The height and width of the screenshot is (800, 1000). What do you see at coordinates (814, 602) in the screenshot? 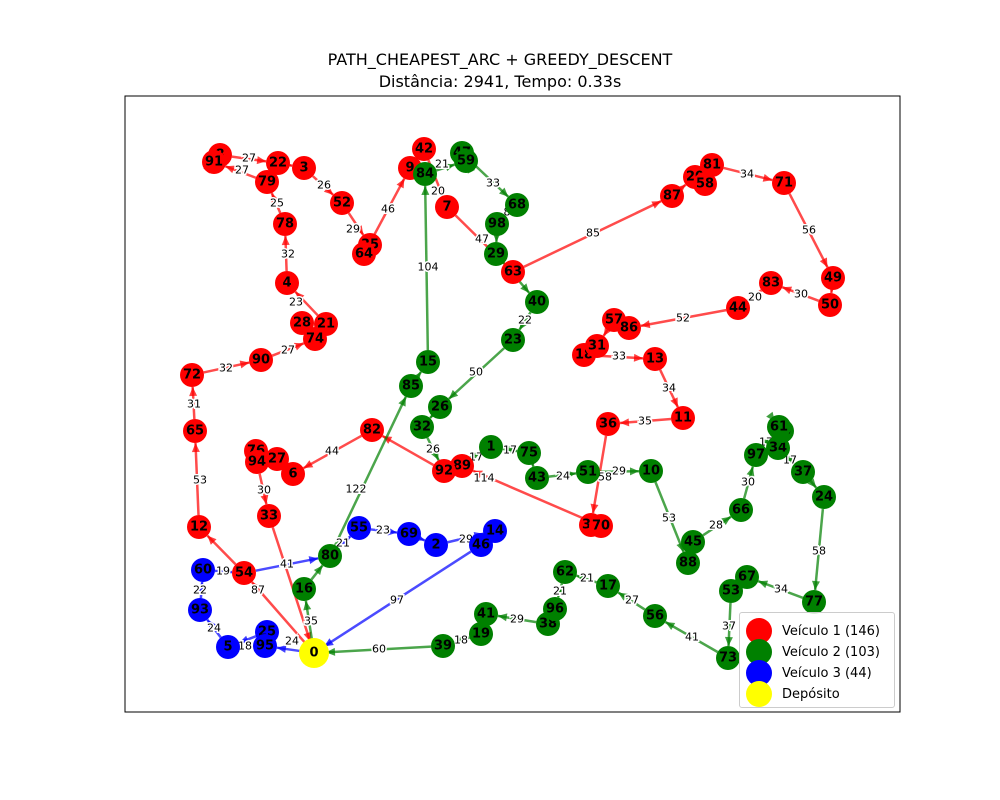
I see `customer-node-77: 77` at bounding box center [814, 602].